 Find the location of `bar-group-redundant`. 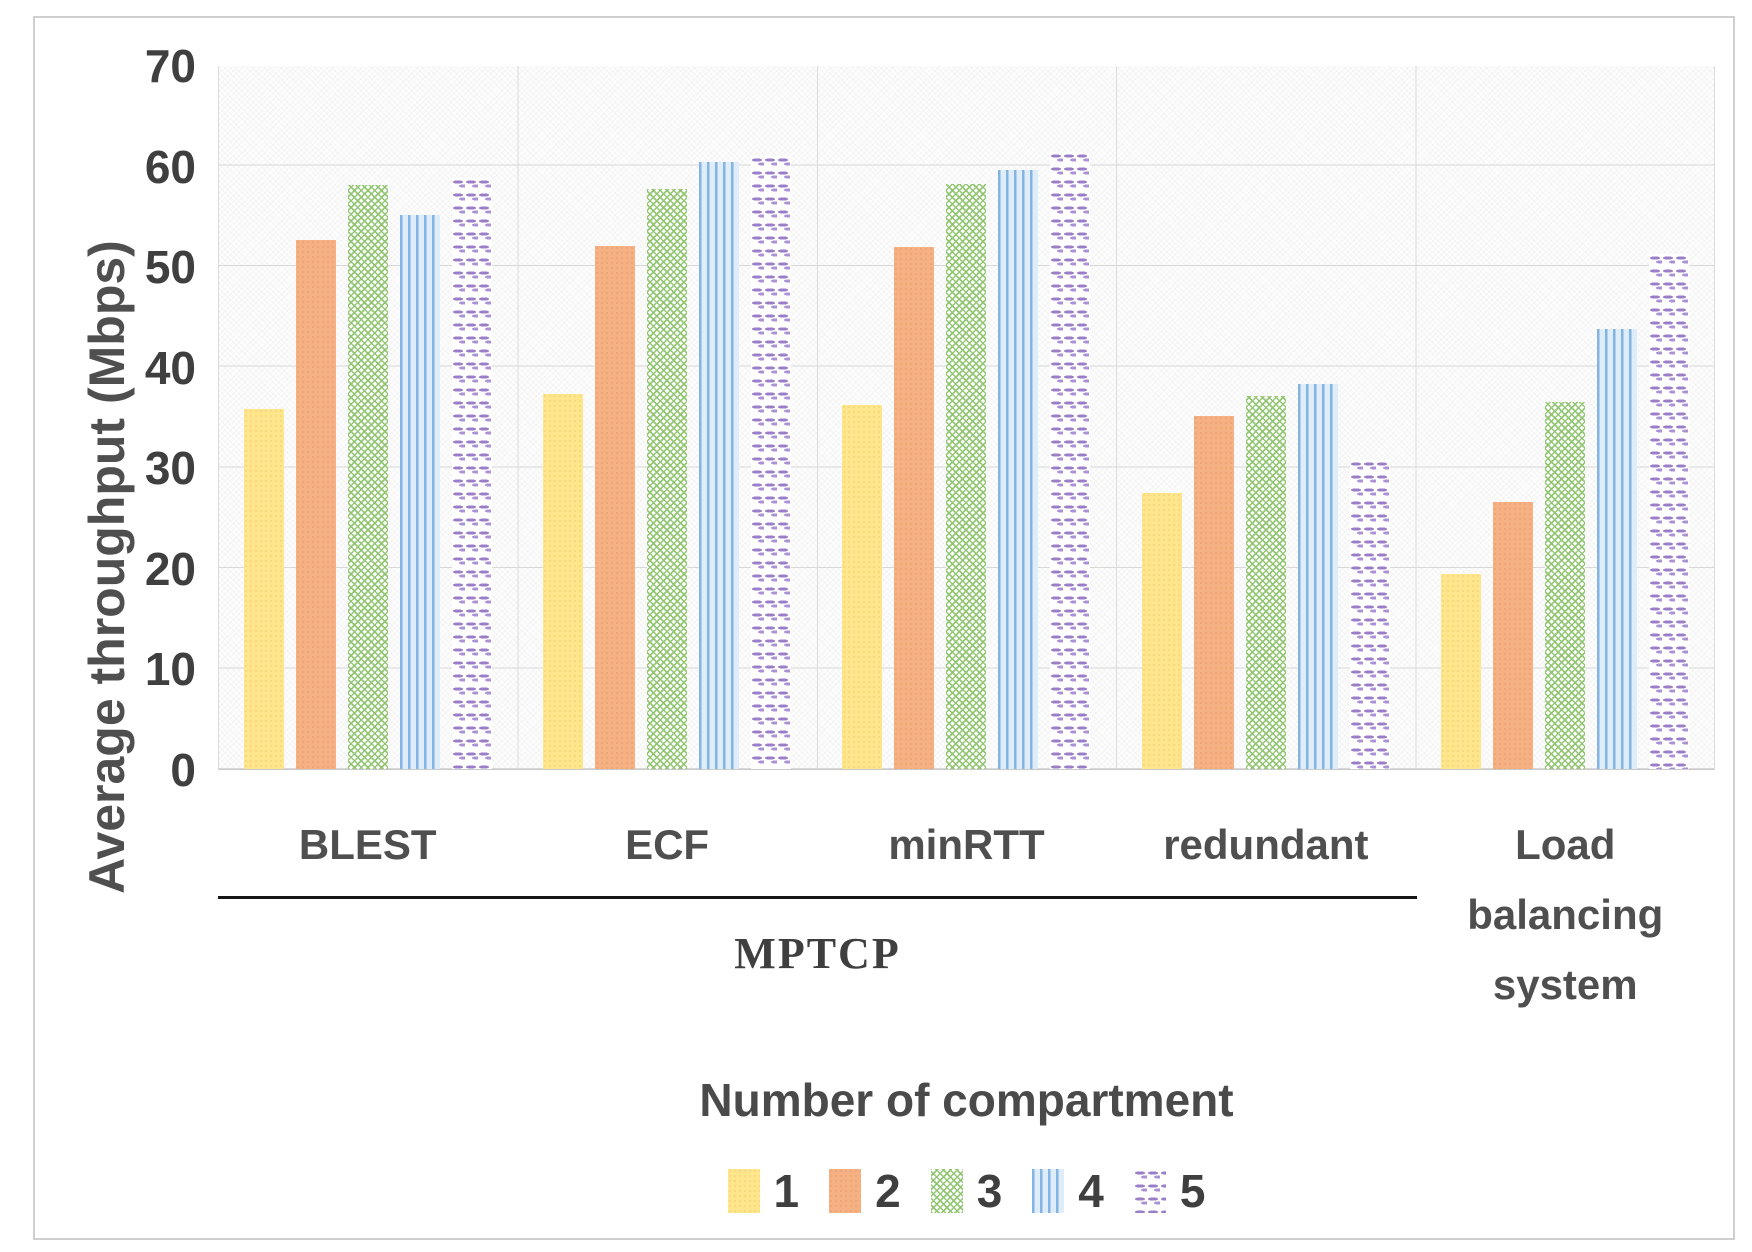

bar-group-redundant is located at coordinates (1265, 417).